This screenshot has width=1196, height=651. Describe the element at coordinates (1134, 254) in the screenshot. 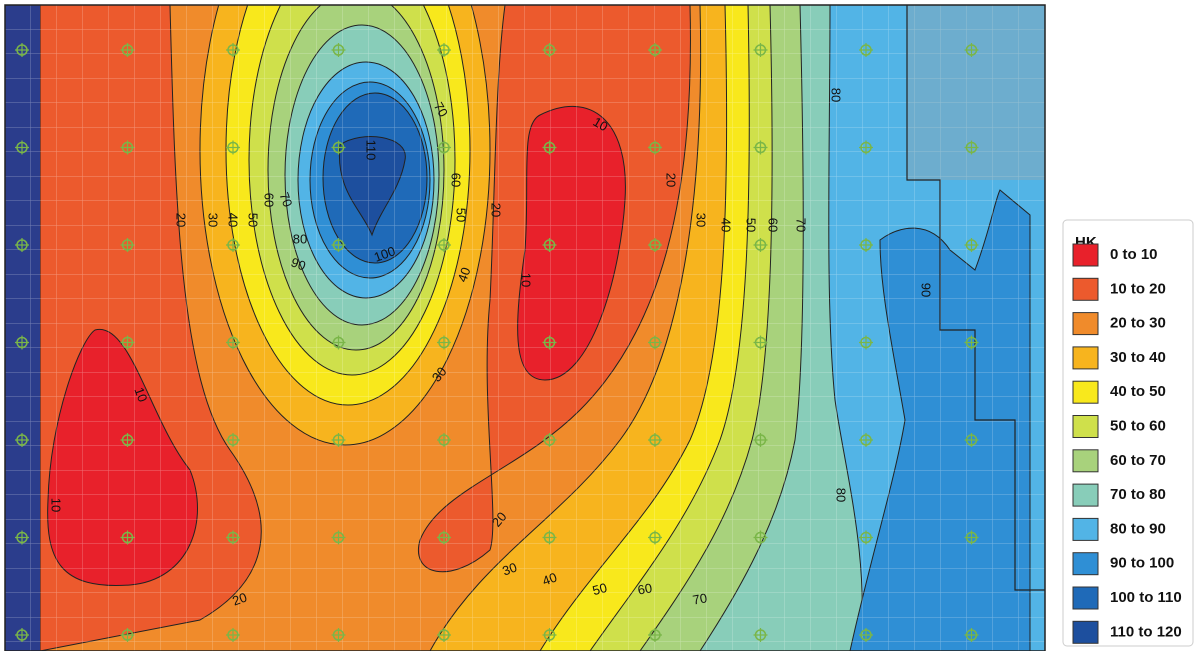

I see `legend-label: 0 to 10` at that location.